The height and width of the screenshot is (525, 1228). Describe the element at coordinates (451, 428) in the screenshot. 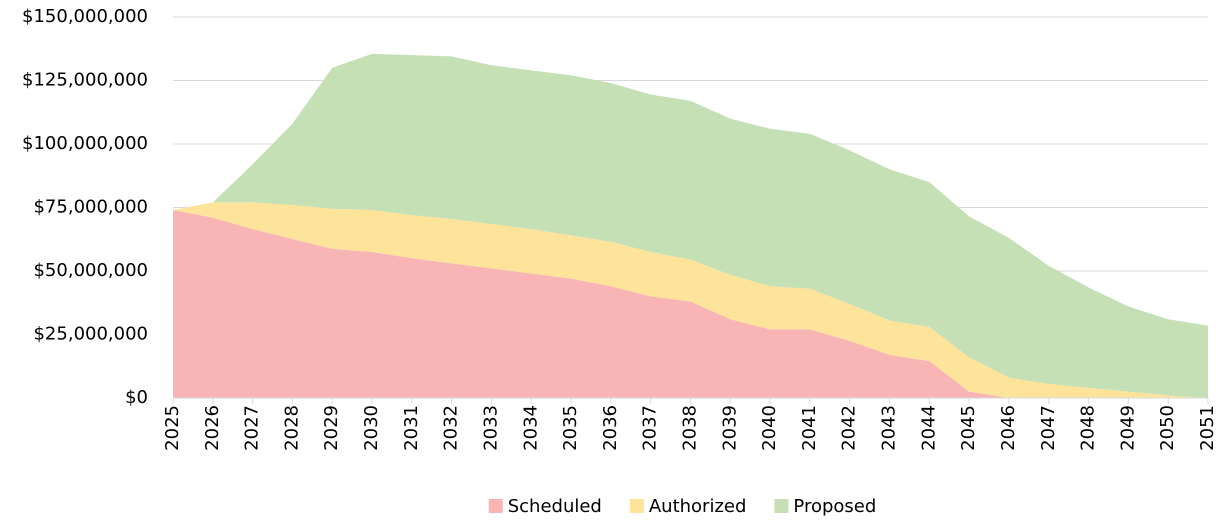

I see `x-tick-label: 2032` at that location.